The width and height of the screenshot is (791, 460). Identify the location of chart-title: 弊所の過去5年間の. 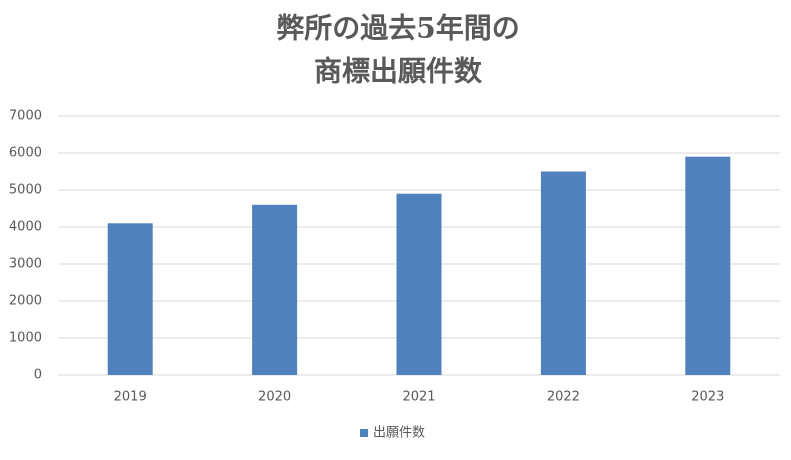
(397, 28).